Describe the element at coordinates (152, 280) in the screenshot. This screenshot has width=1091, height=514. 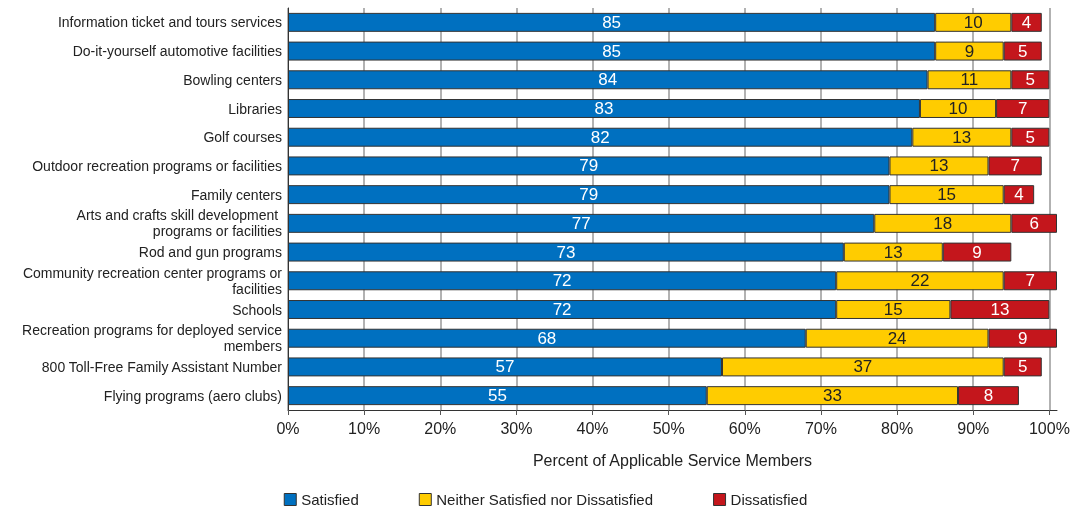
I see `y-tick-label: Community recreation center programs or facilities` at that location.